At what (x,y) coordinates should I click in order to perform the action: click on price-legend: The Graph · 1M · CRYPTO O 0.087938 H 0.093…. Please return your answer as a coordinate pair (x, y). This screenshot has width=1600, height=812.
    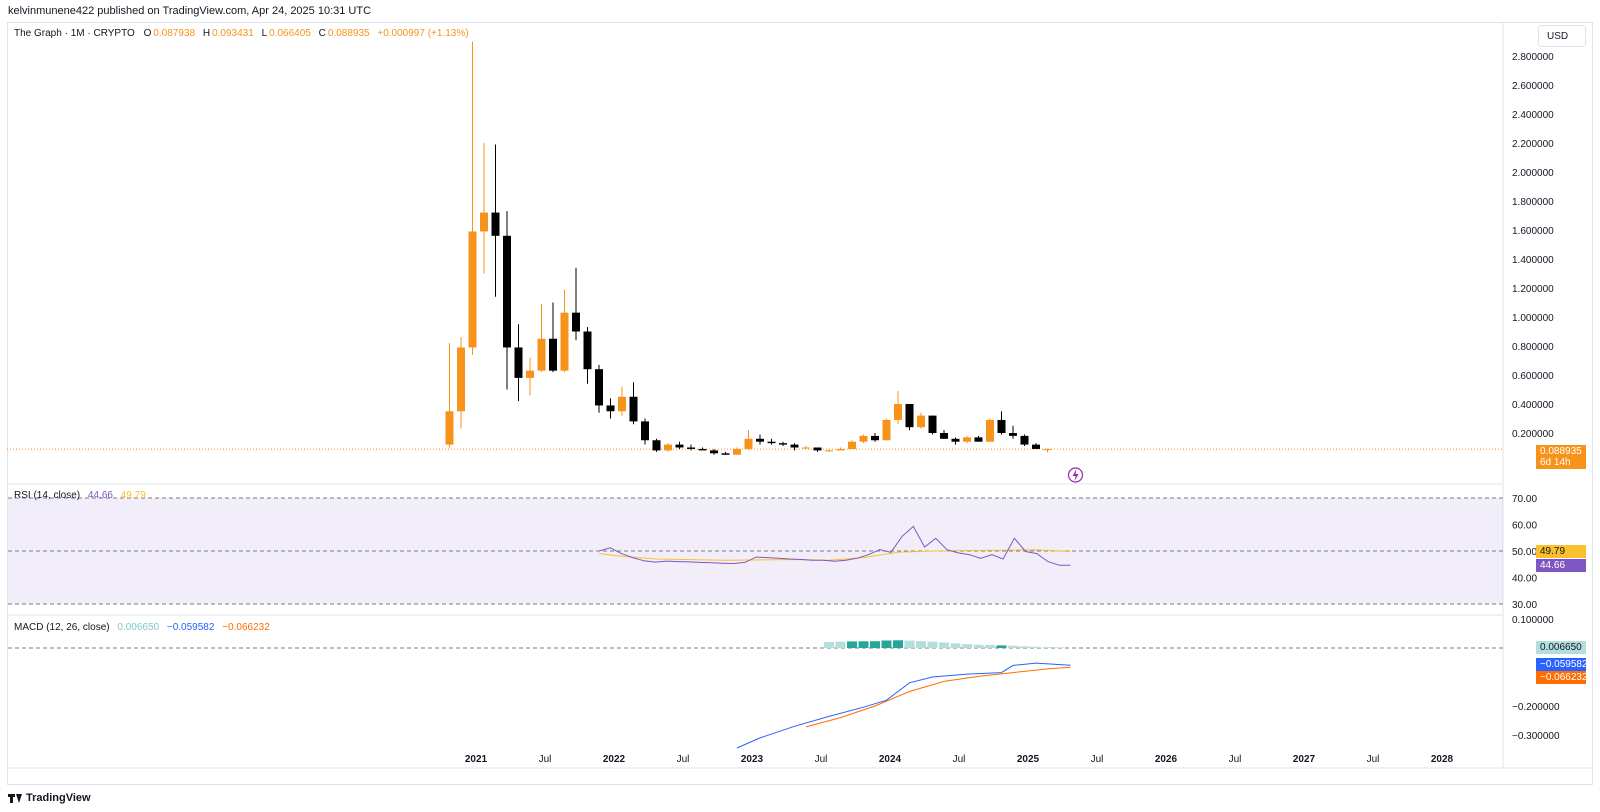
    Looking at the image, I should click on (244, 33).